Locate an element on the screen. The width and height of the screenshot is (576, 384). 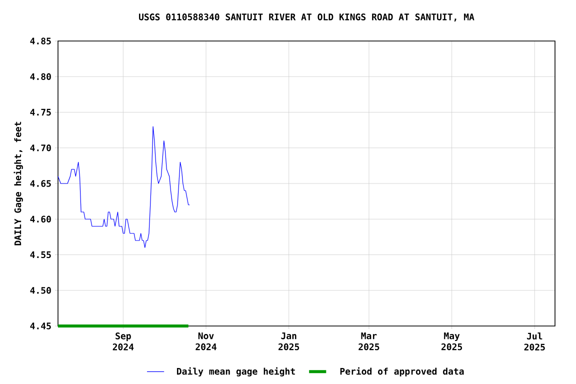
x-tick-label: Jan 2025 is located at coordinates (289, 341).